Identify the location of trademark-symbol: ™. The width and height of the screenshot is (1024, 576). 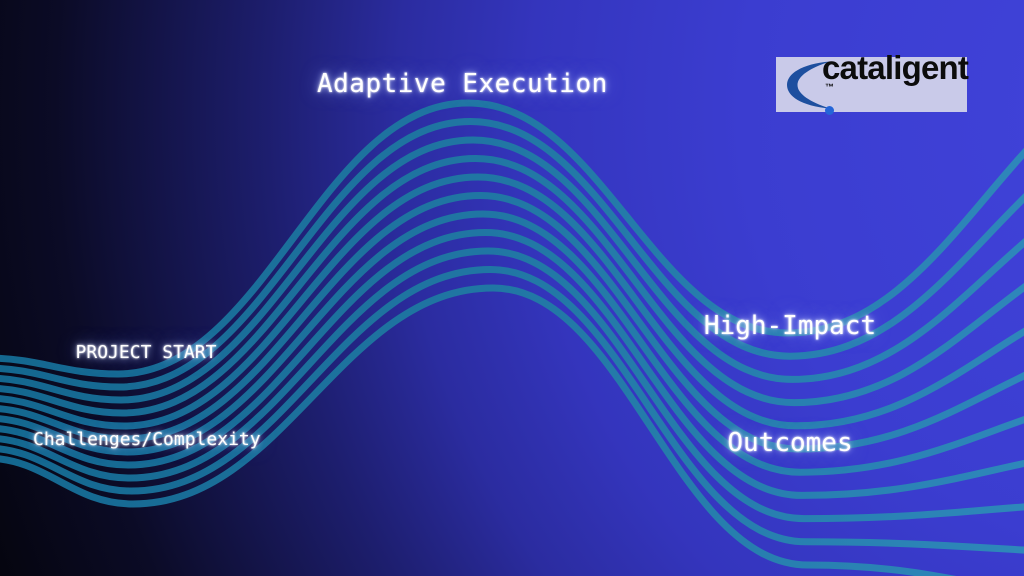
(829, 87).